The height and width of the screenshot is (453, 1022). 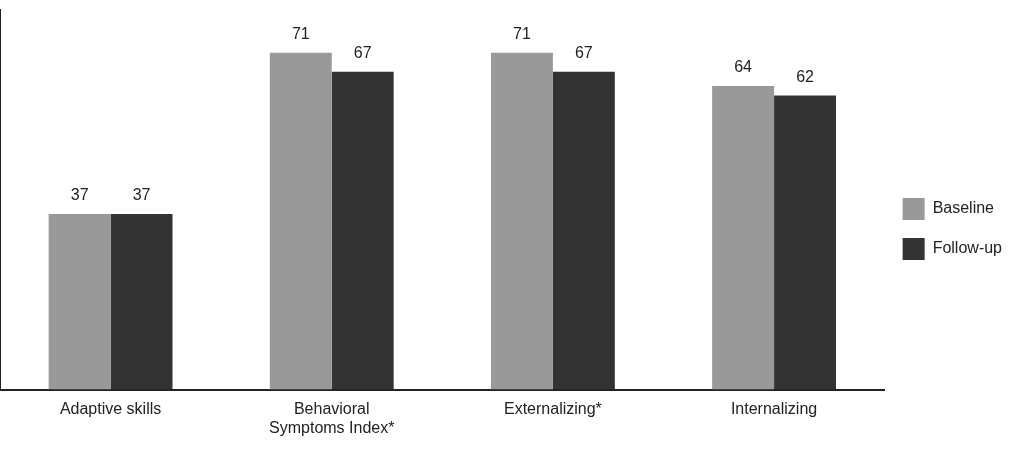 I want to click on data-label: 62, so click(x=805, y=76).